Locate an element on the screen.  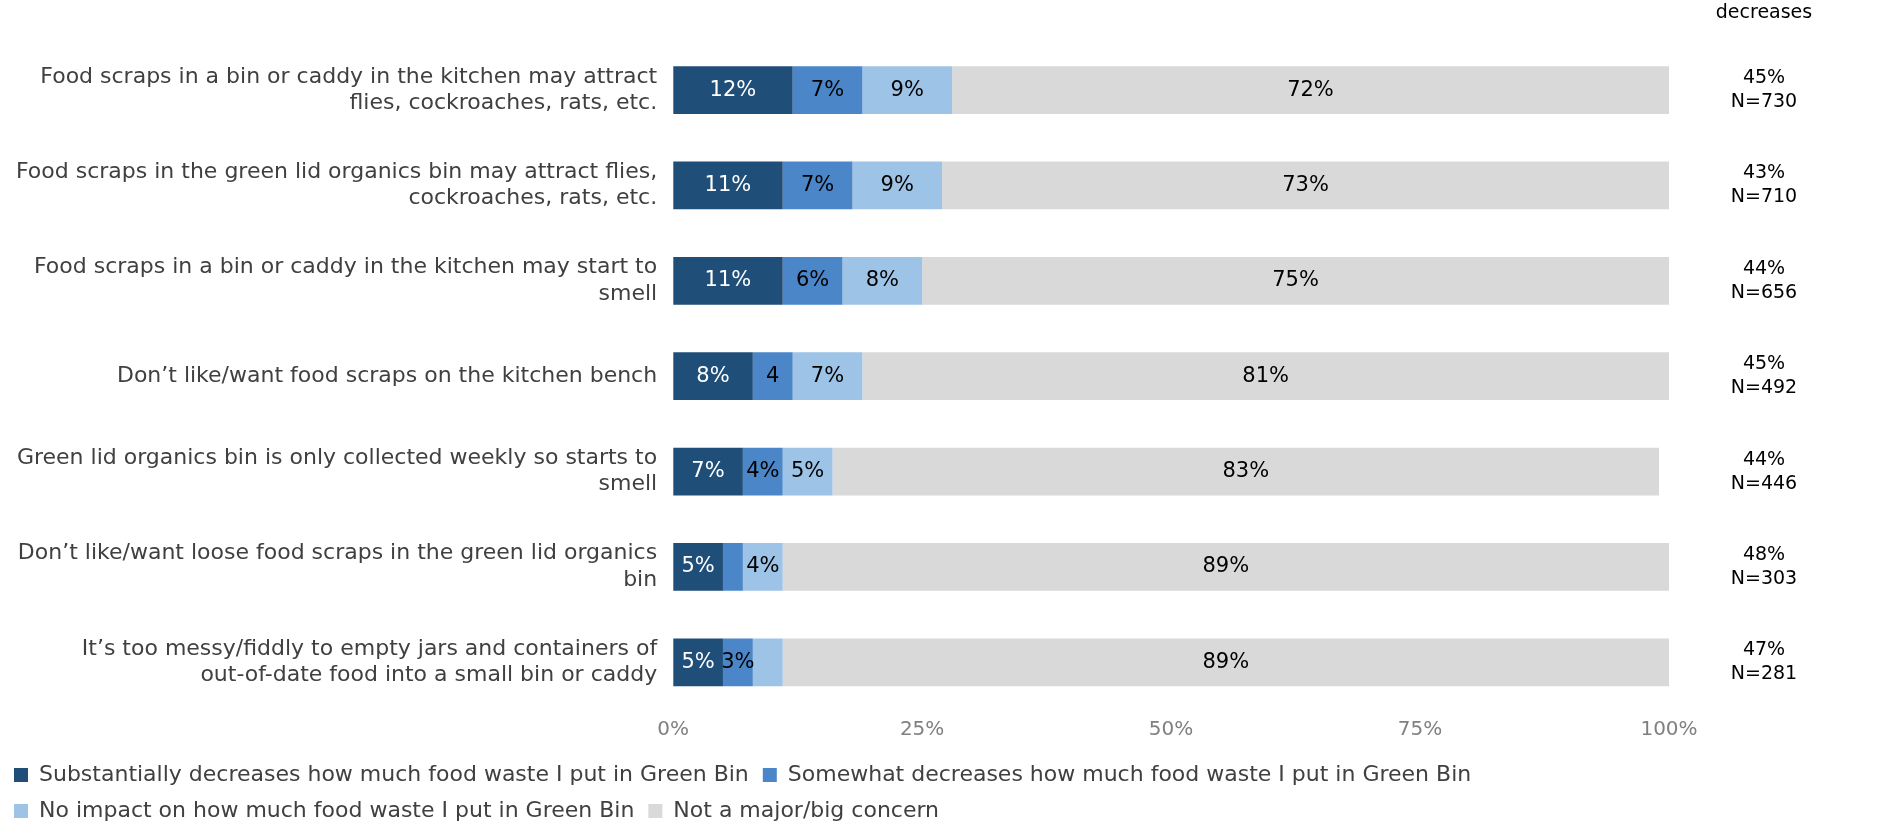
data-label: 81% is located at coordinates (1266, 374).